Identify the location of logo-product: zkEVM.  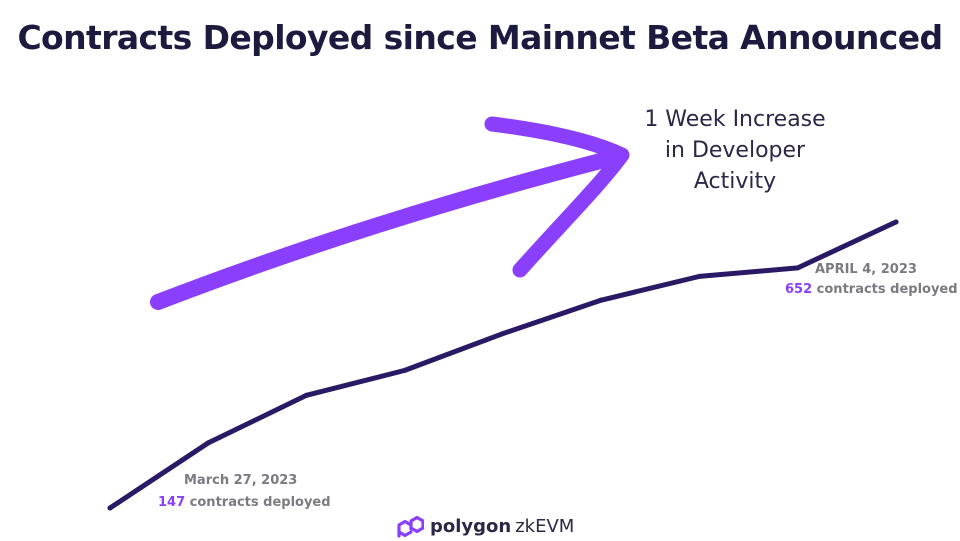
(545, 526).